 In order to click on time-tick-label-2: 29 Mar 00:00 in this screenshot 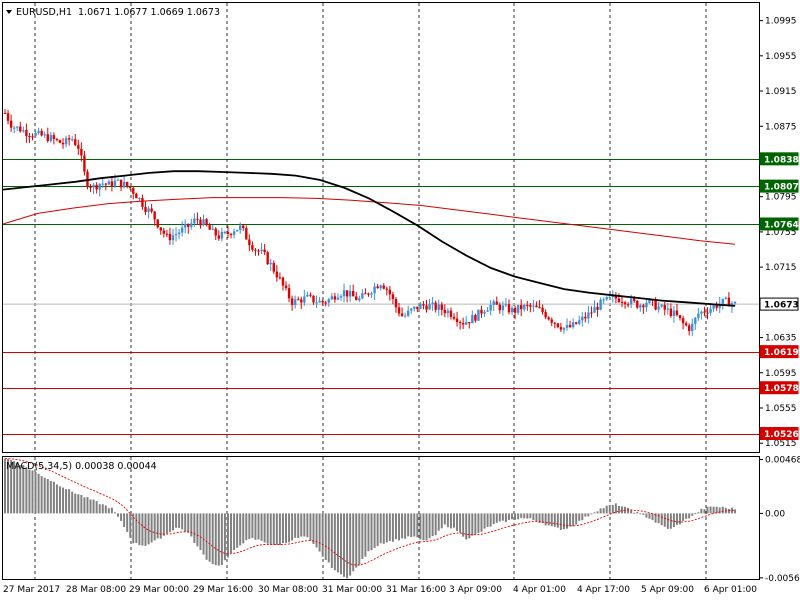, I will do `click(159, 590)`.